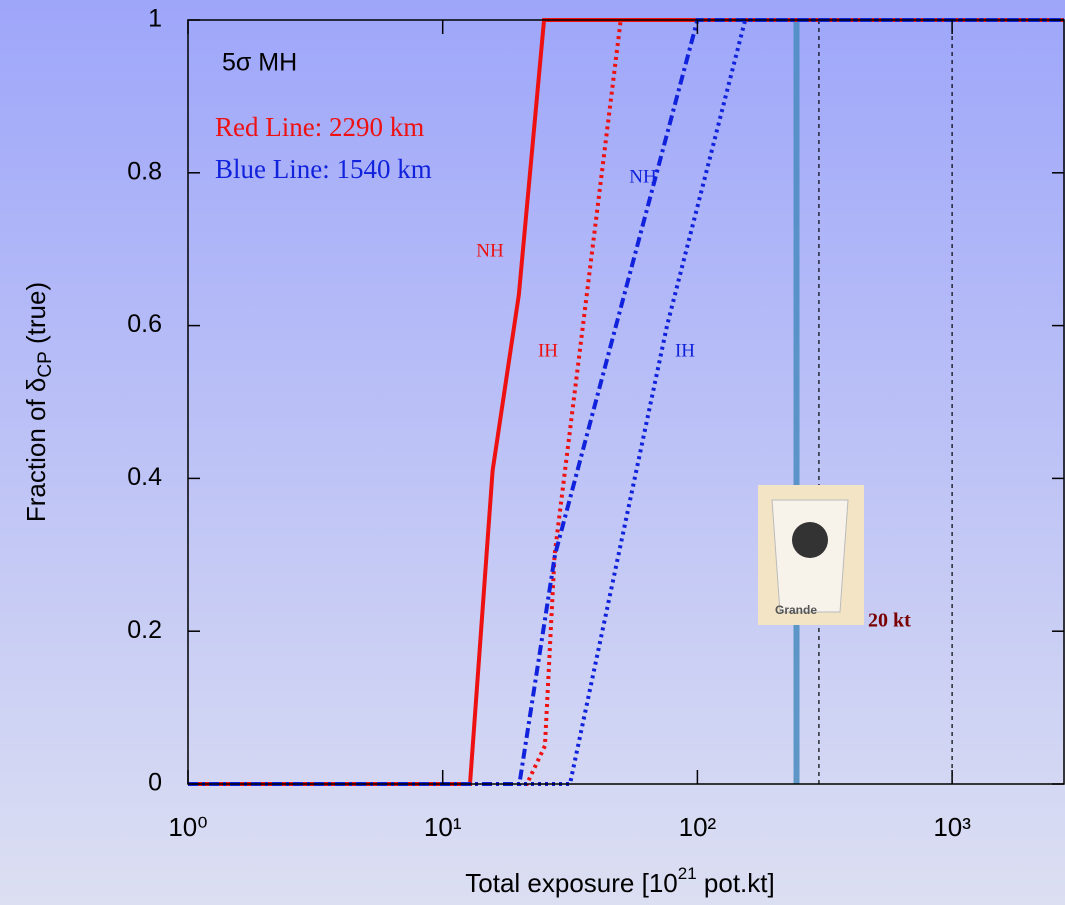  What do you see at coordinates (687, 873) in the screenshot?
I see `x-label-part: 21` at bounding box center [687, 873].